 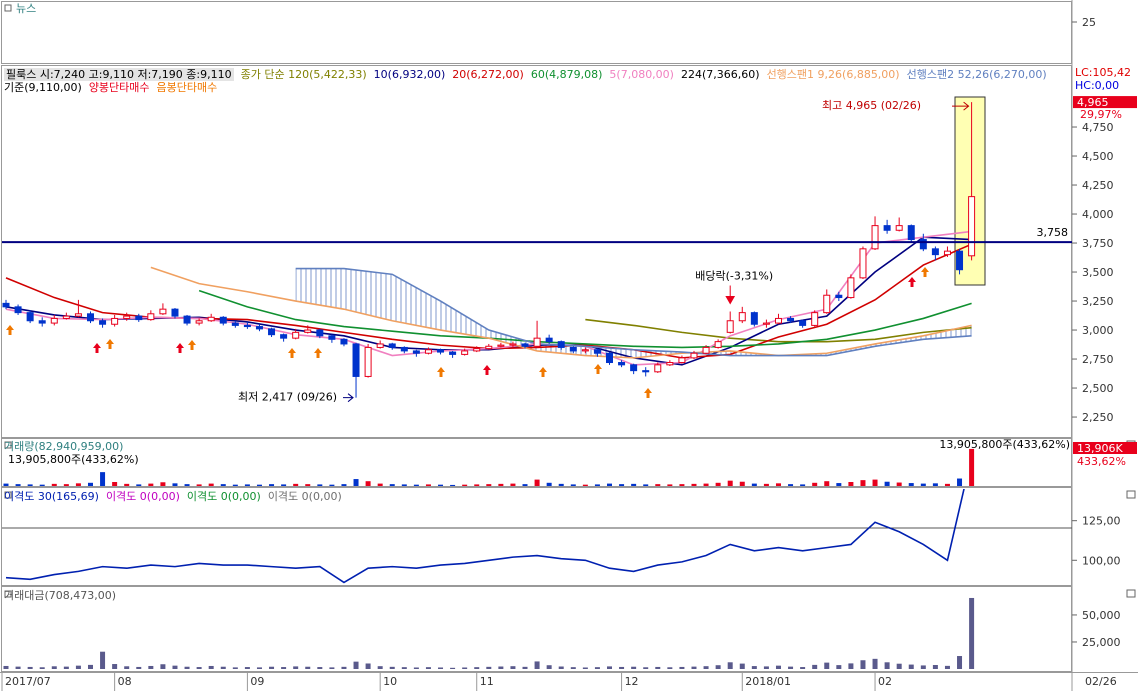 I want to click on line-series, so click(x=561, y=312).